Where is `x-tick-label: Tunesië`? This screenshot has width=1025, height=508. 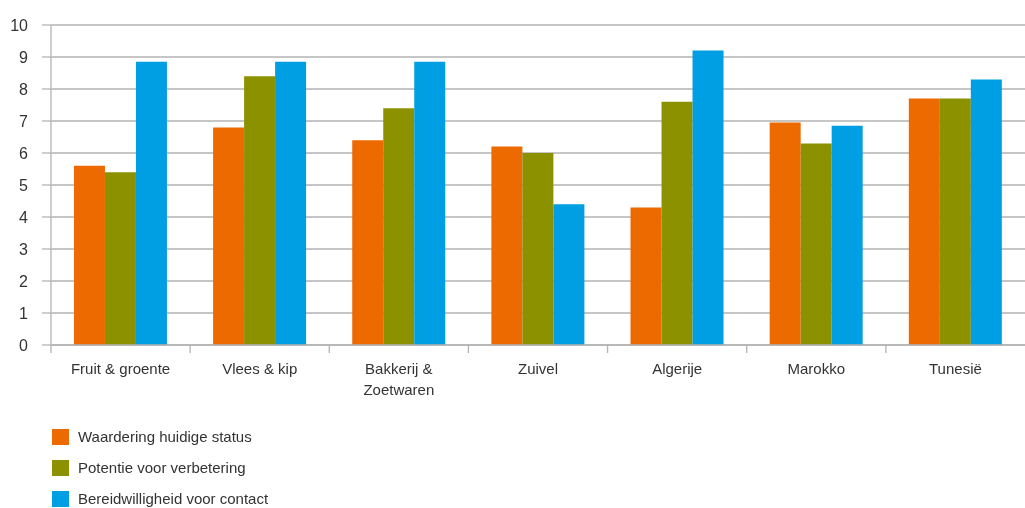
x-tick-label: Tunesië is located at coordinates (955, 368).